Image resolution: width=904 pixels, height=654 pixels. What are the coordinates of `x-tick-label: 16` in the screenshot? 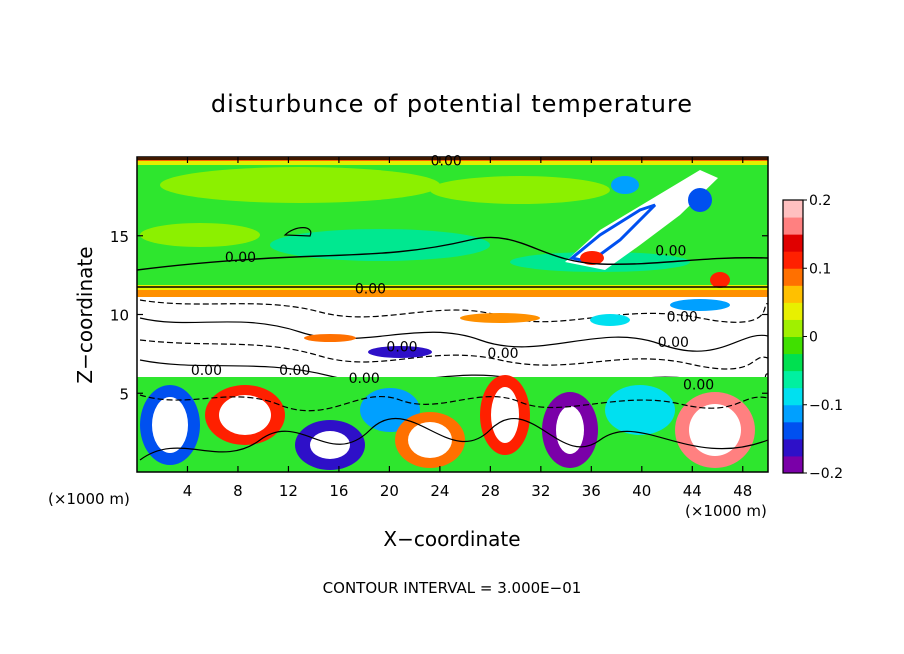 It's located at (338, 491).